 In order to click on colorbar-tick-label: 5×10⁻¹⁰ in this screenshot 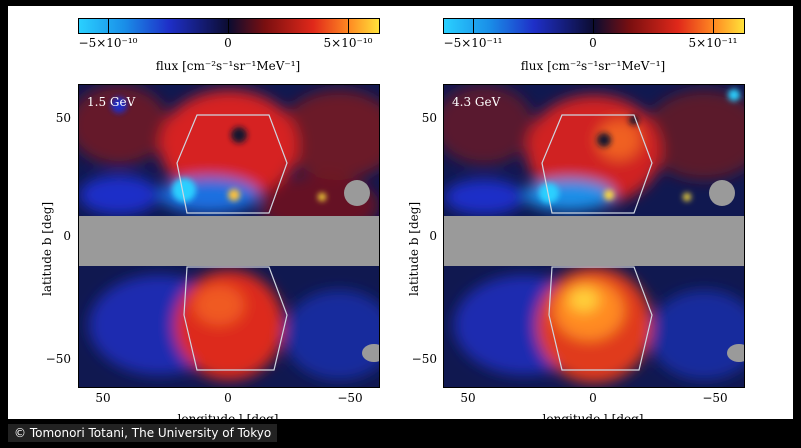, I will do `click(348, 43)`.